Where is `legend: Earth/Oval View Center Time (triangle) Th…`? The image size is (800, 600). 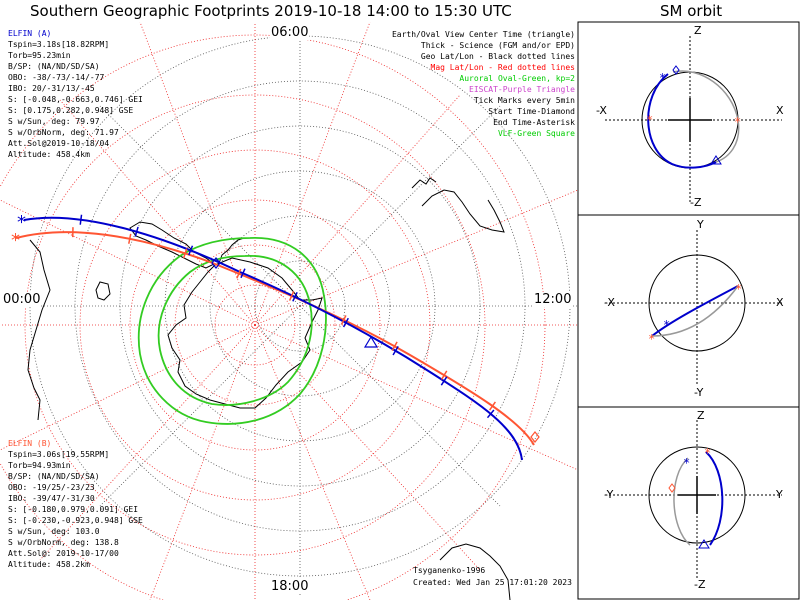
legend: Earth/Oval View Center Time (triangle) Th… is located at coordinates (483, 84).